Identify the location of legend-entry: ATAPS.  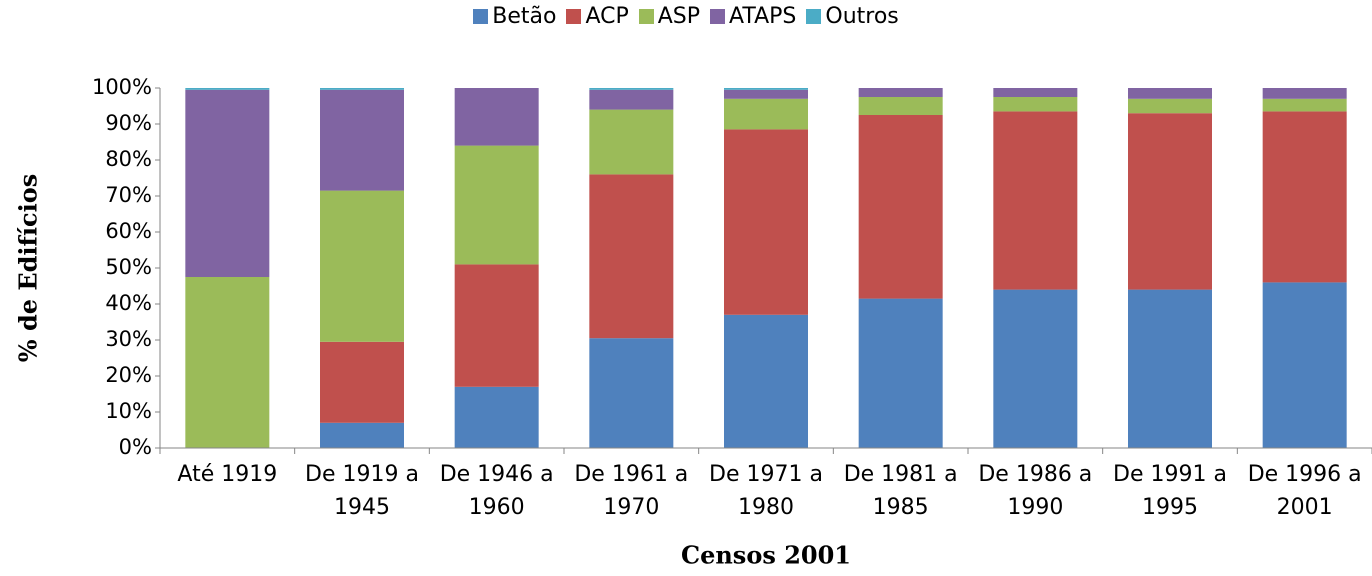
(753, 16).